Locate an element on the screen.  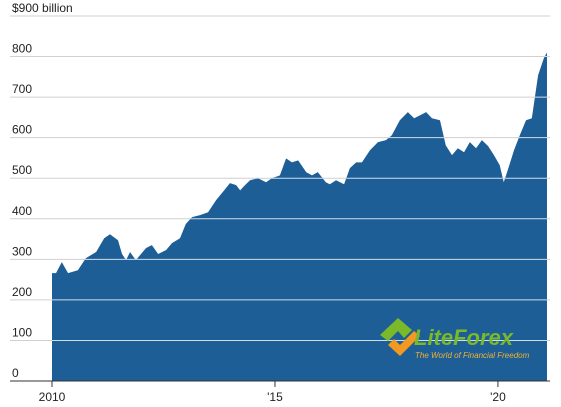
y-tick-label: 700 is located at coordinates (22, 89).